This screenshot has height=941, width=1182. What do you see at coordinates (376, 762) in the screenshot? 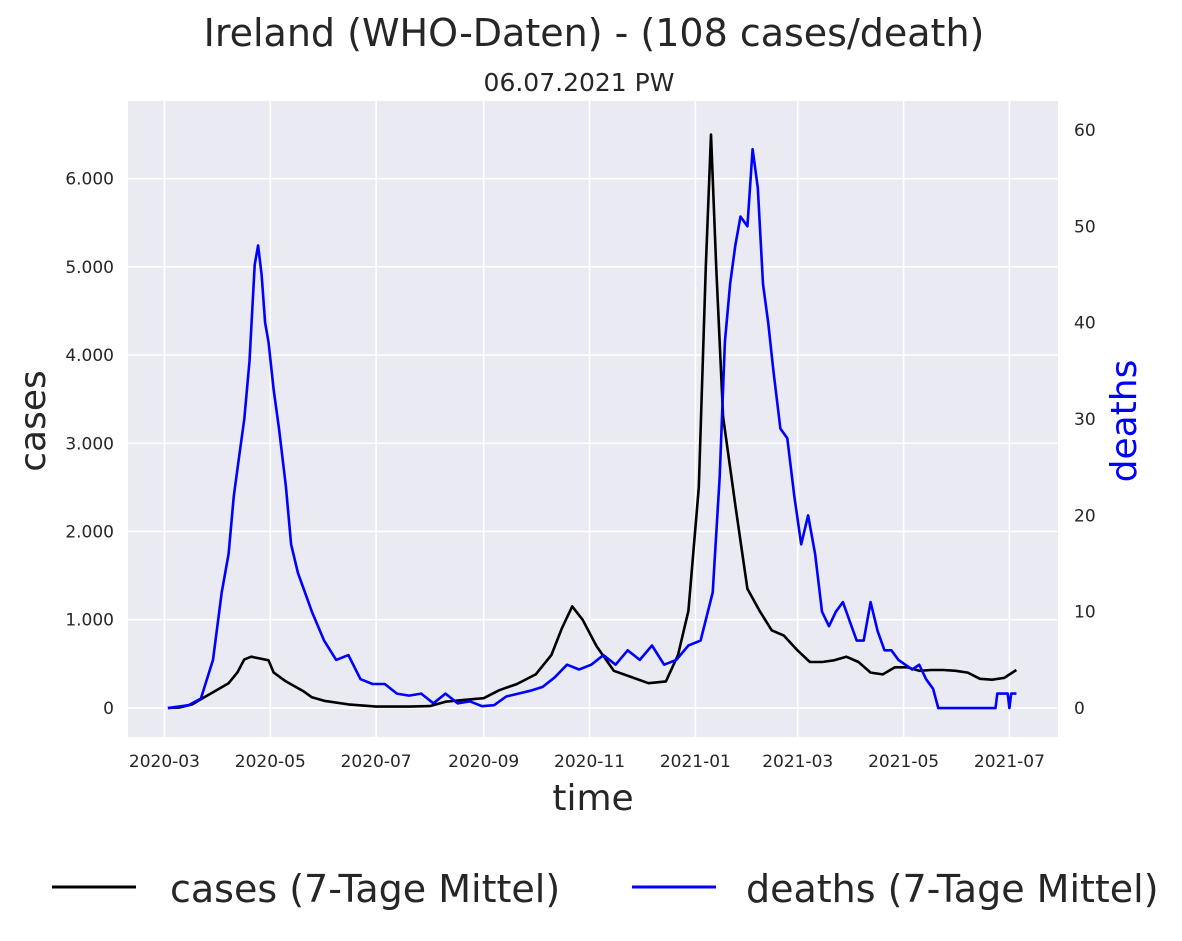
I see `x-tick-label: 2020-07` at bounding box center [376, 762].